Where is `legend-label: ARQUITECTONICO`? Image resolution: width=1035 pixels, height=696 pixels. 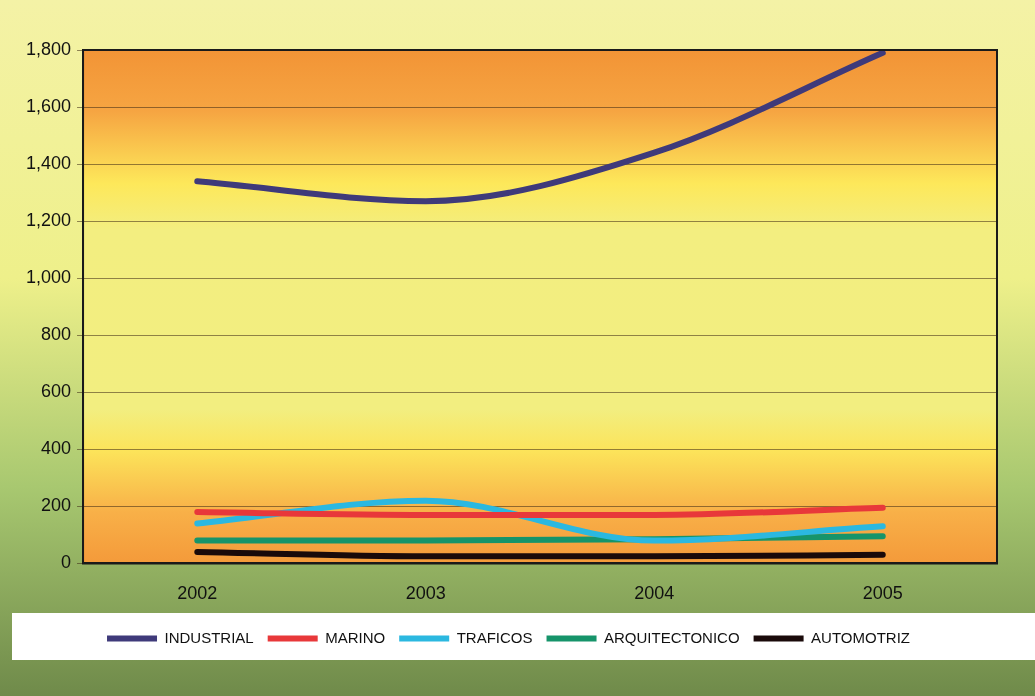 legend-label: ARQUITECTONICO is located at coordinates (672, 637).